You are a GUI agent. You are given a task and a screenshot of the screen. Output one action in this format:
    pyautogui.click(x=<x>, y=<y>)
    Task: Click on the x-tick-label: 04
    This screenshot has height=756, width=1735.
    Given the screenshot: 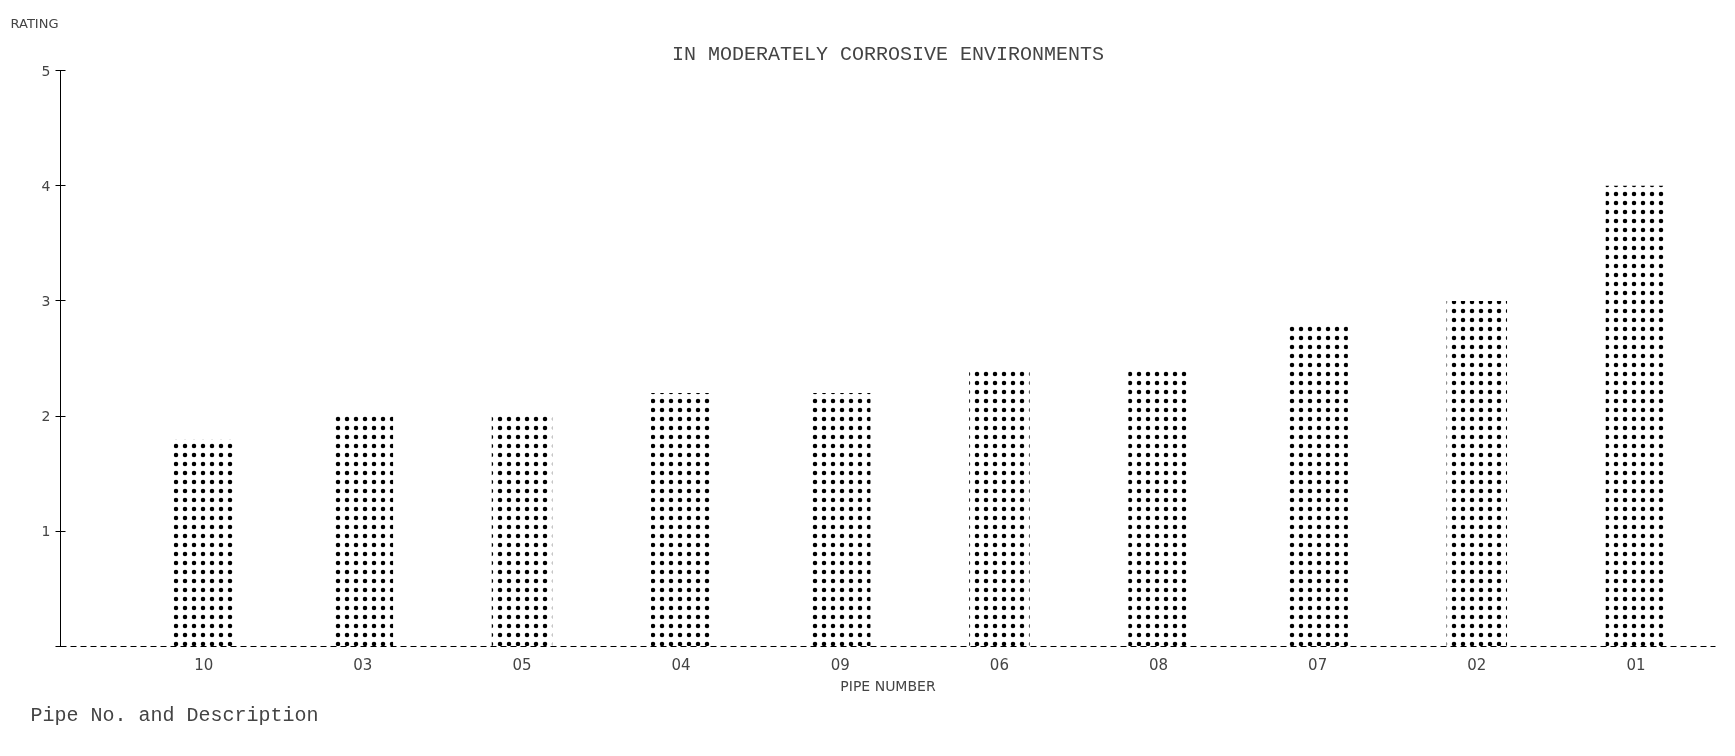 What is the action you would take?
    pyautogui.click(x=681, y=664)
    